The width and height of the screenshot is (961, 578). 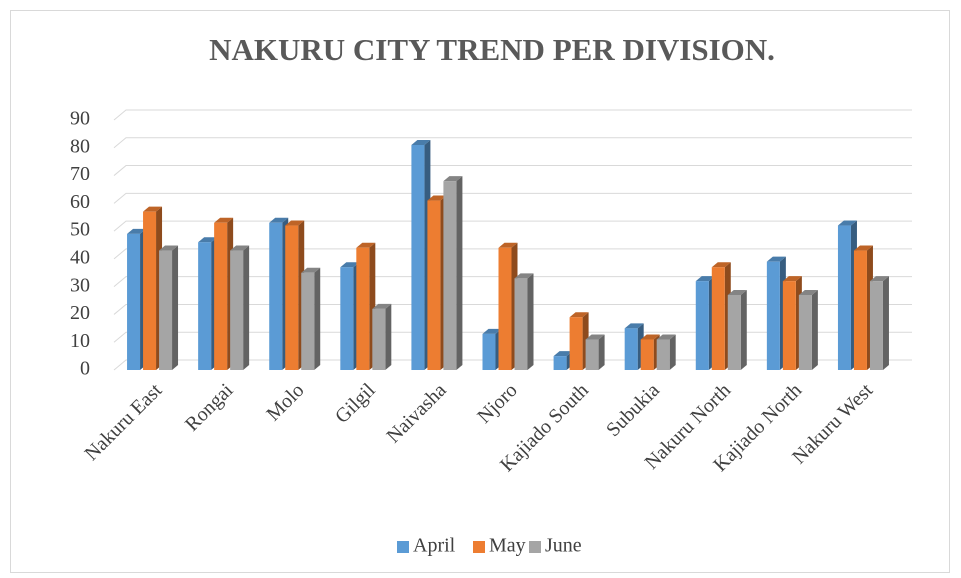 I want to click on y-tick-label: 50, so click(x=80, y=230).